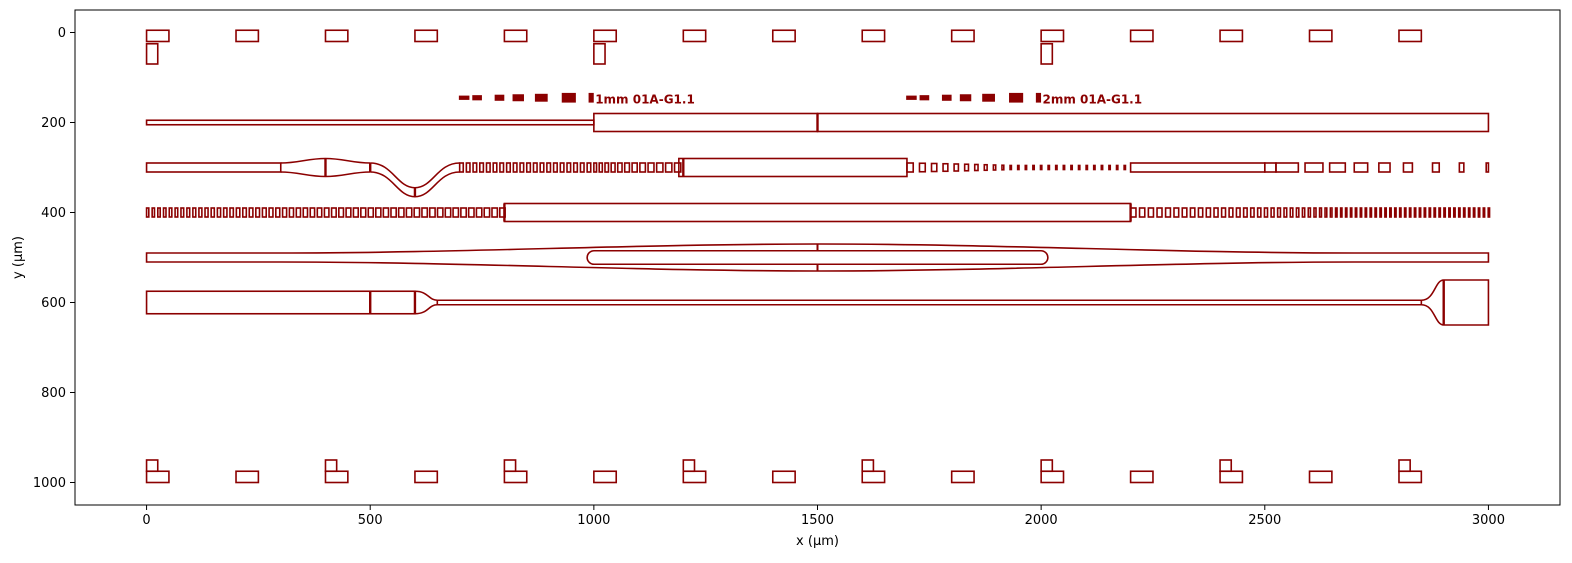 Image resolution: width=1572 pixels, height=563 pixels. Describe the element at coordinates (53, 123) in the screenshot. I see `y-tick-label: 200` at that location.